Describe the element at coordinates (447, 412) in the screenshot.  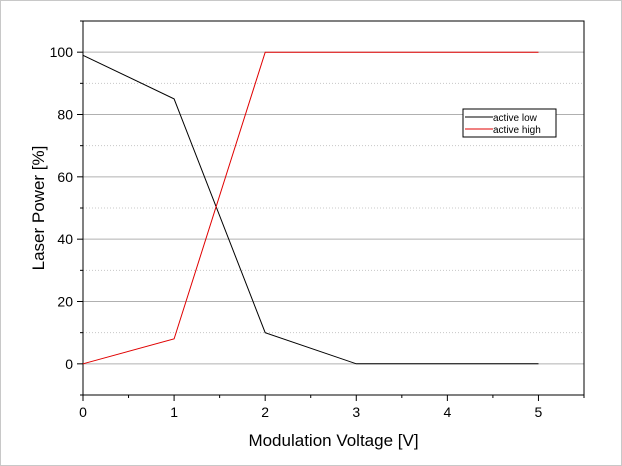
I see `x-tick-label: 4` at that location.